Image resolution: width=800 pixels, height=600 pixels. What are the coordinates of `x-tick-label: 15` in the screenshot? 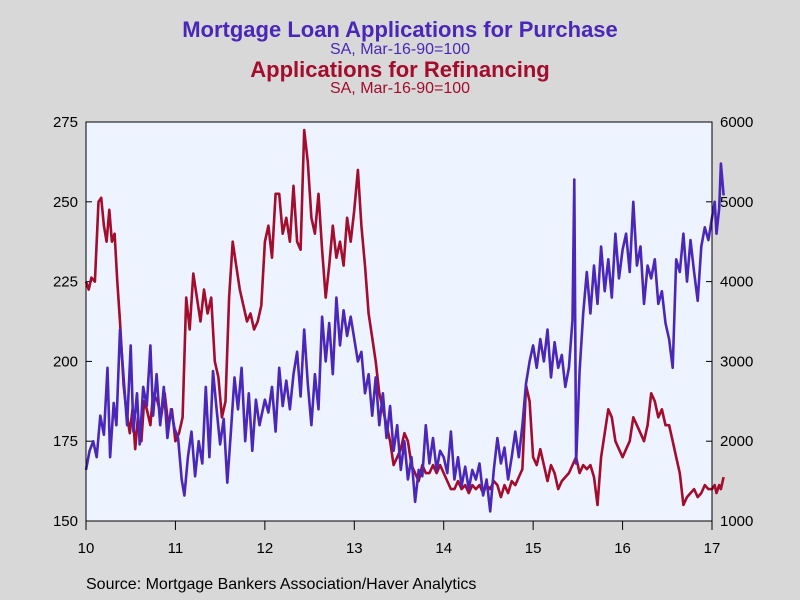 It's located at (533, 548).